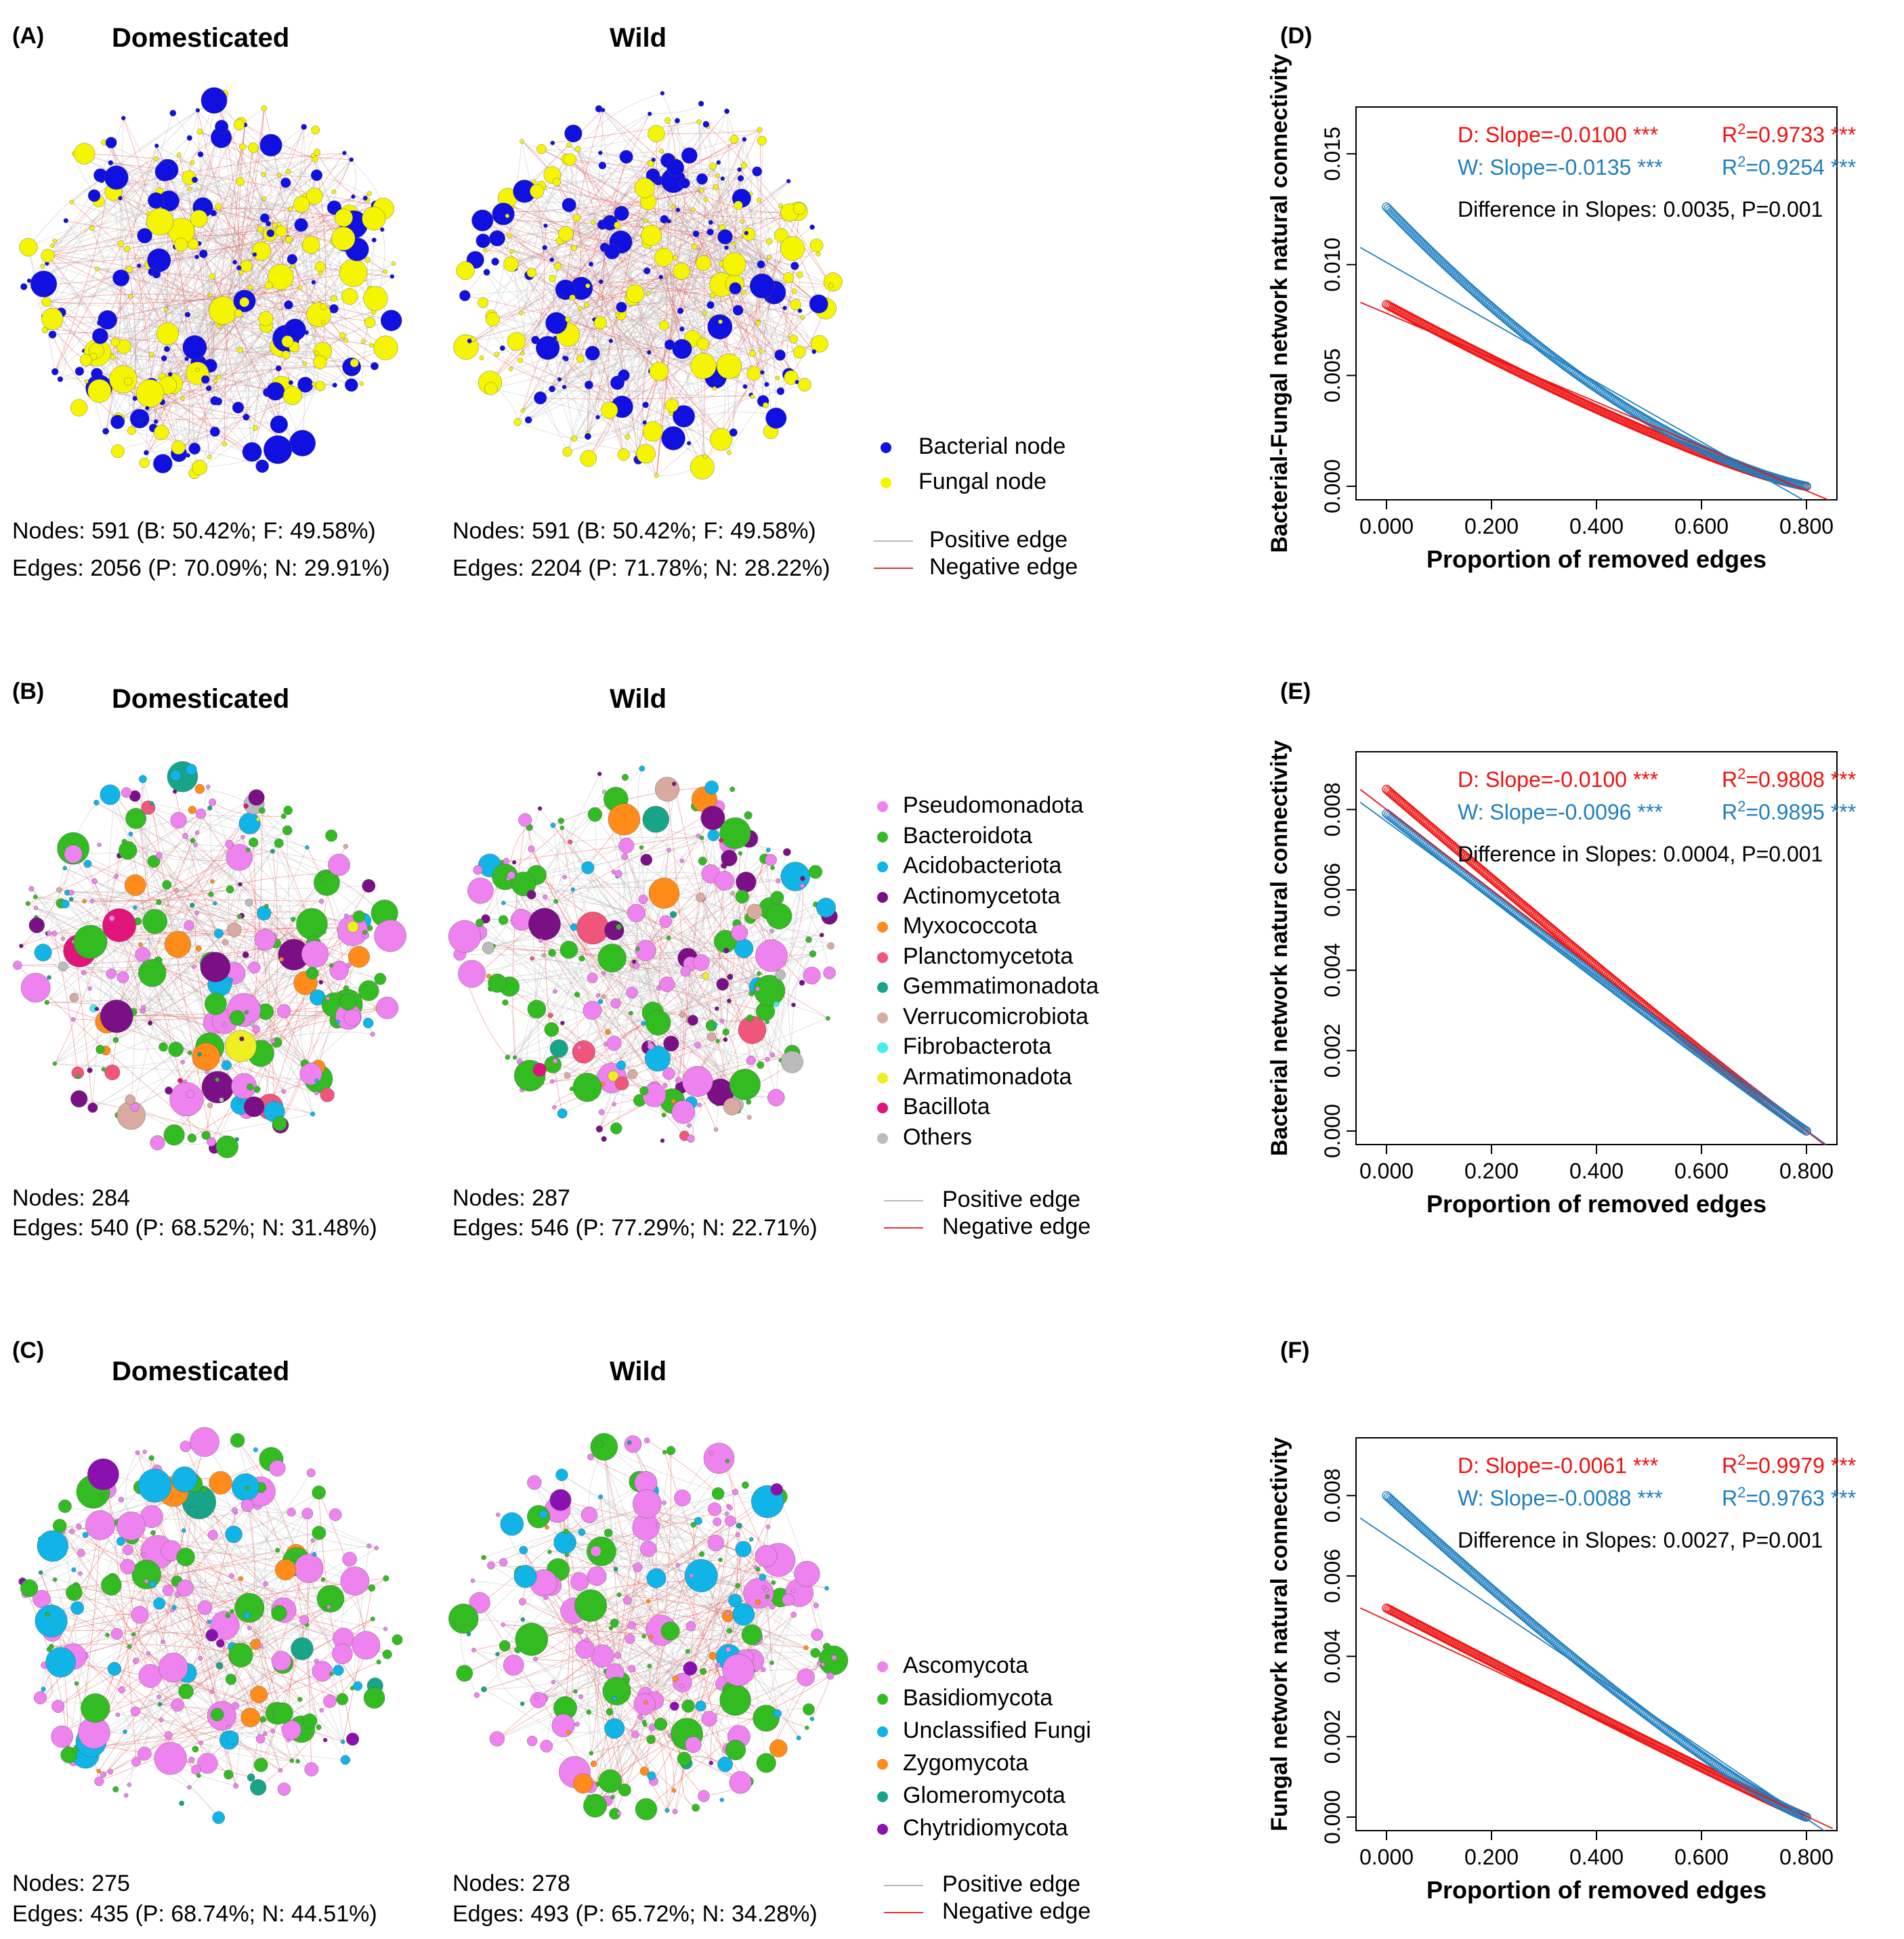 The image size is (1904, 1939). Describe the element at coordinates (986, 1828) in the screenshot. I see `legend-label: Chytridiomycota` at that location.